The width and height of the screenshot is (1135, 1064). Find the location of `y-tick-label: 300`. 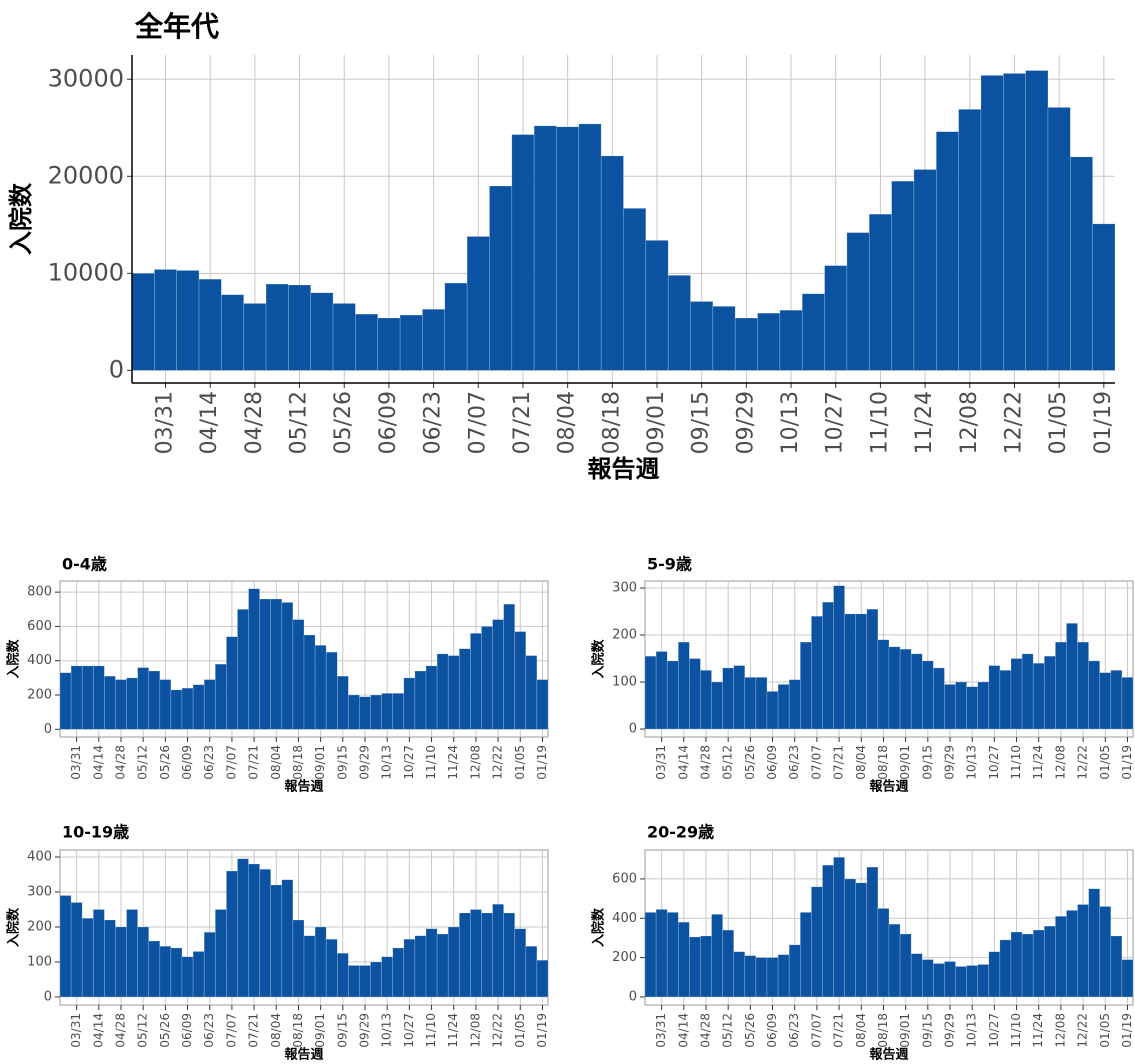

y-tick-label: 300 is located at coordinates (39, 891).